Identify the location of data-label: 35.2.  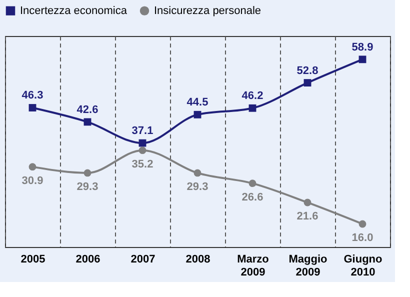
(143, 164).